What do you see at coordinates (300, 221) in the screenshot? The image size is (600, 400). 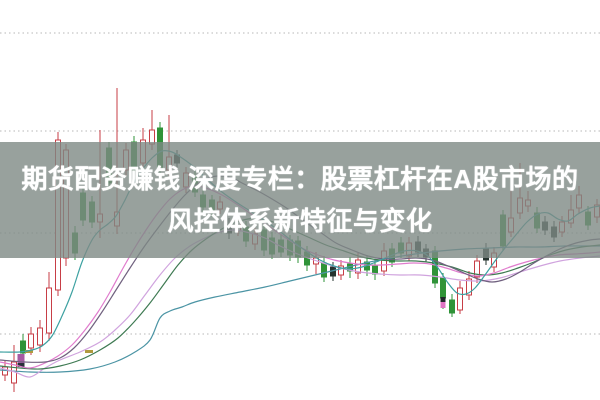 I see `headline-line-2: 风控体系新特征与变化` at bounding box center [300, 221].